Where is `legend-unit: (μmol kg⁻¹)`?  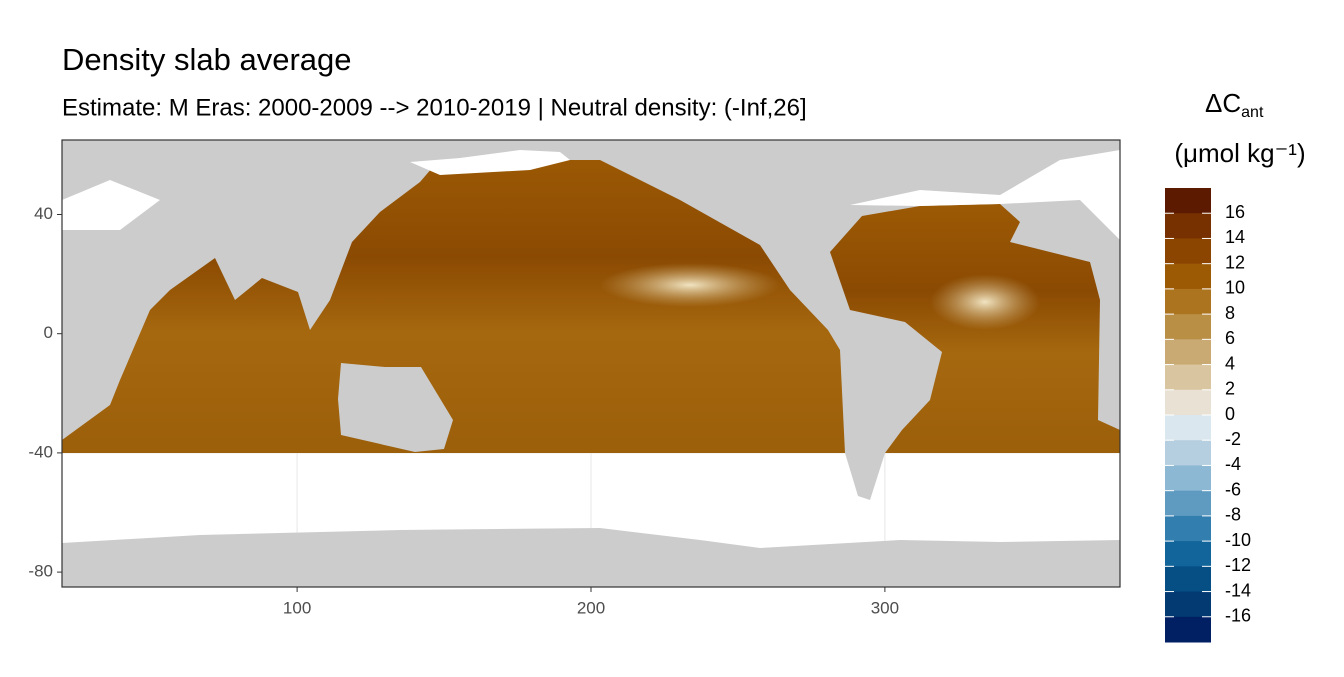 legend-unit: (μmol kg⁻¹) is located at coordinates (1239, 153).